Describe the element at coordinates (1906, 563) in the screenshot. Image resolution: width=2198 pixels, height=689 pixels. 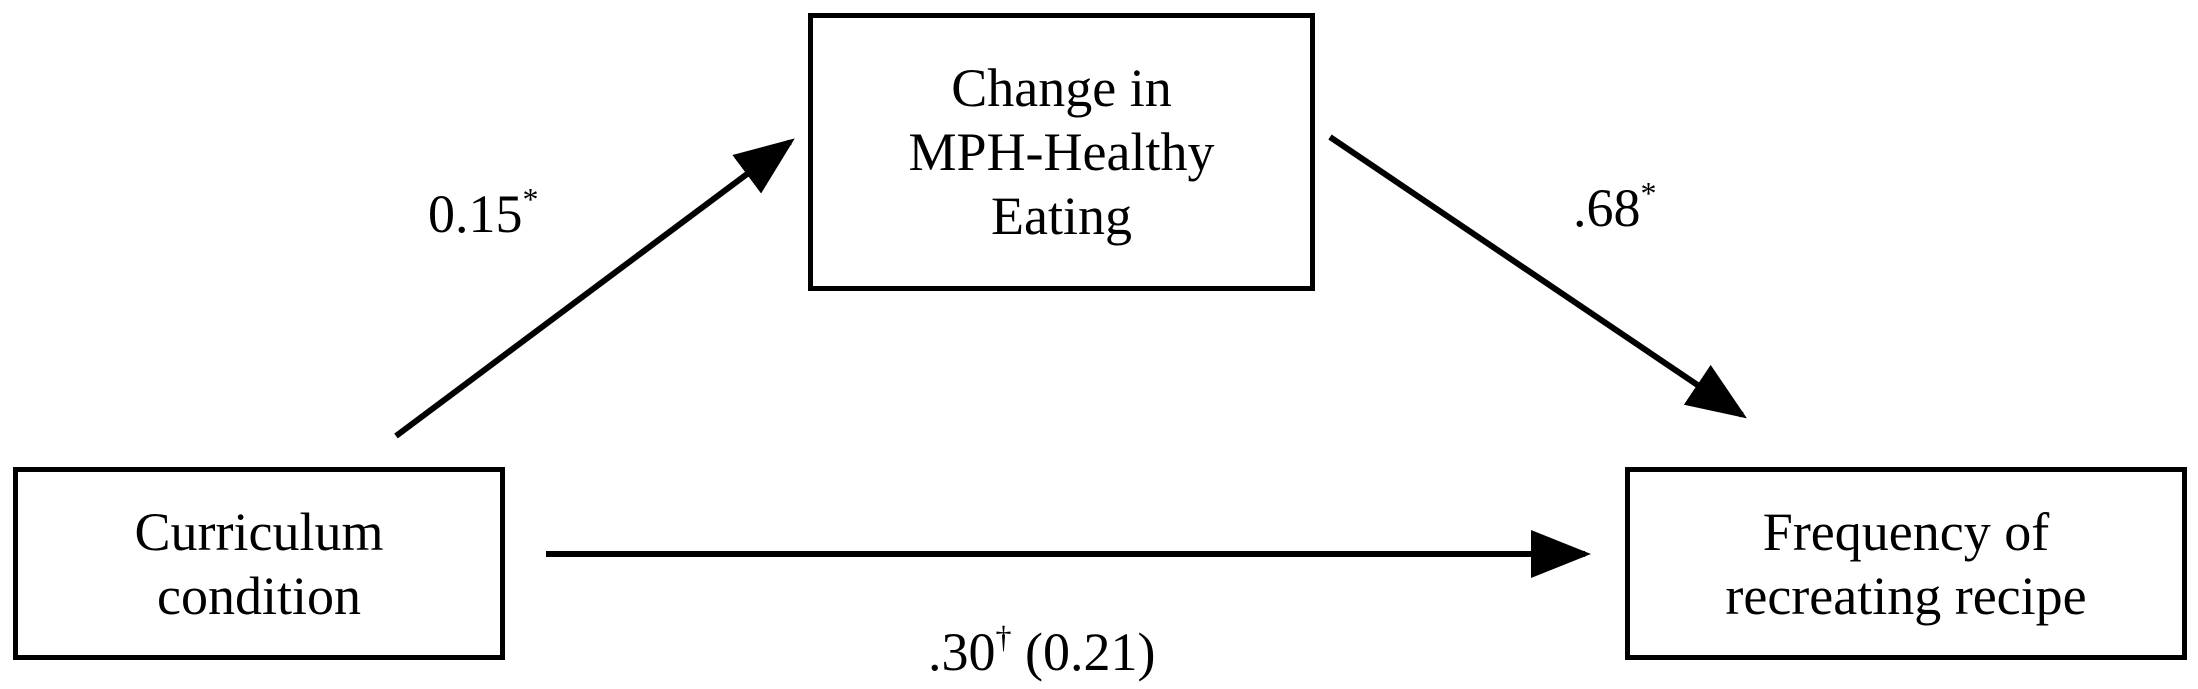
I see `outcome-box: Frequency of recreating recipe` at that location.